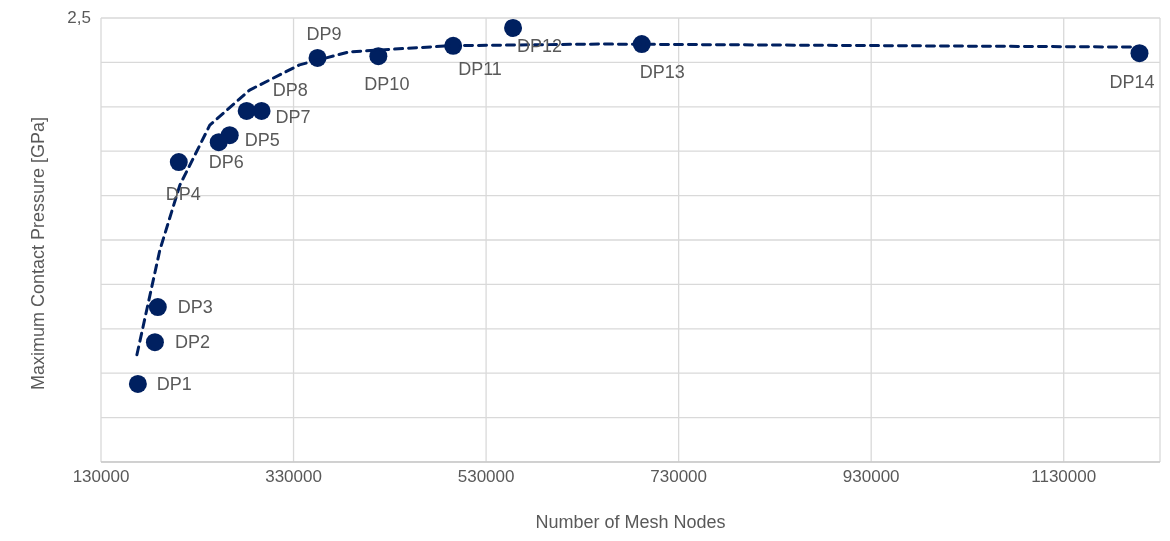  What do you see at coordinates (387, 83) in the screenshot?
I see `annotation: DP10` at bounding box center [387, 83].